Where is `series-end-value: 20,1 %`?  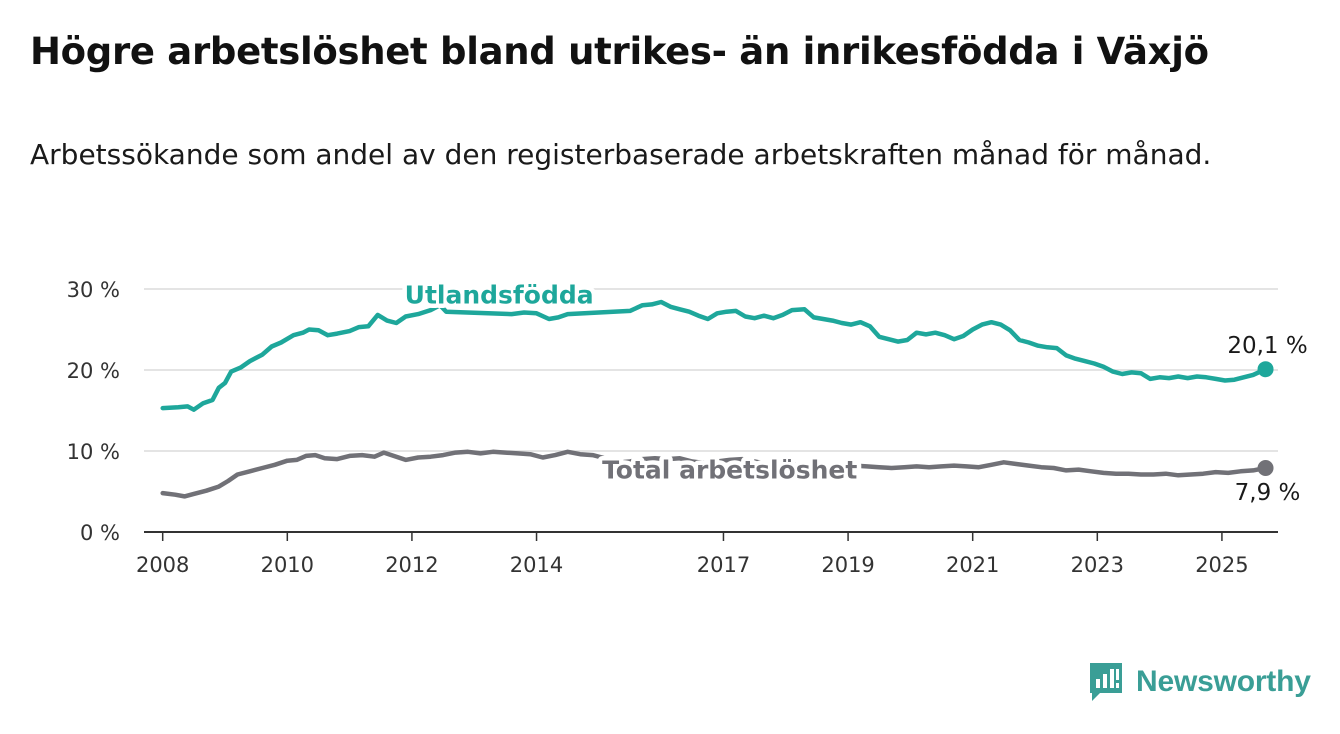
series-end-value: 20,1 % is located at coordinates (1267, 346).